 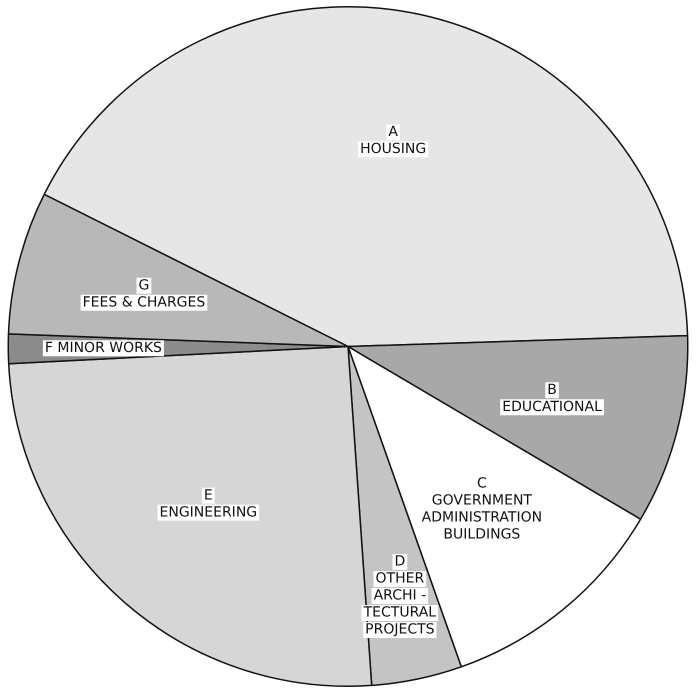 I want to click on slice-label: F MINOR WORKS, so click(x=103, y=348).